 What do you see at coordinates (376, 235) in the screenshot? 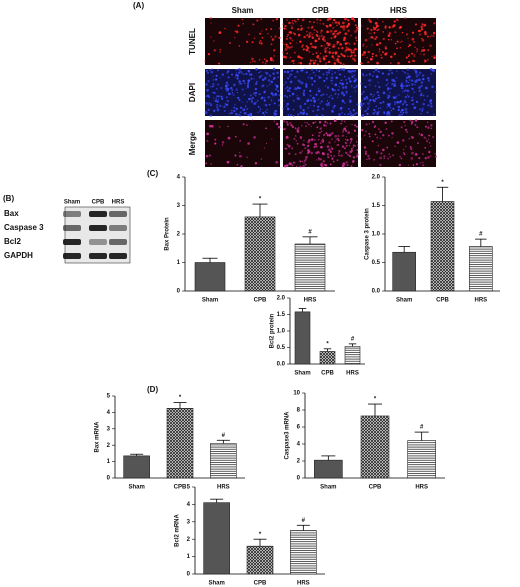
I see `y-tick-label: 1.0` at bounding box center [376, 235].